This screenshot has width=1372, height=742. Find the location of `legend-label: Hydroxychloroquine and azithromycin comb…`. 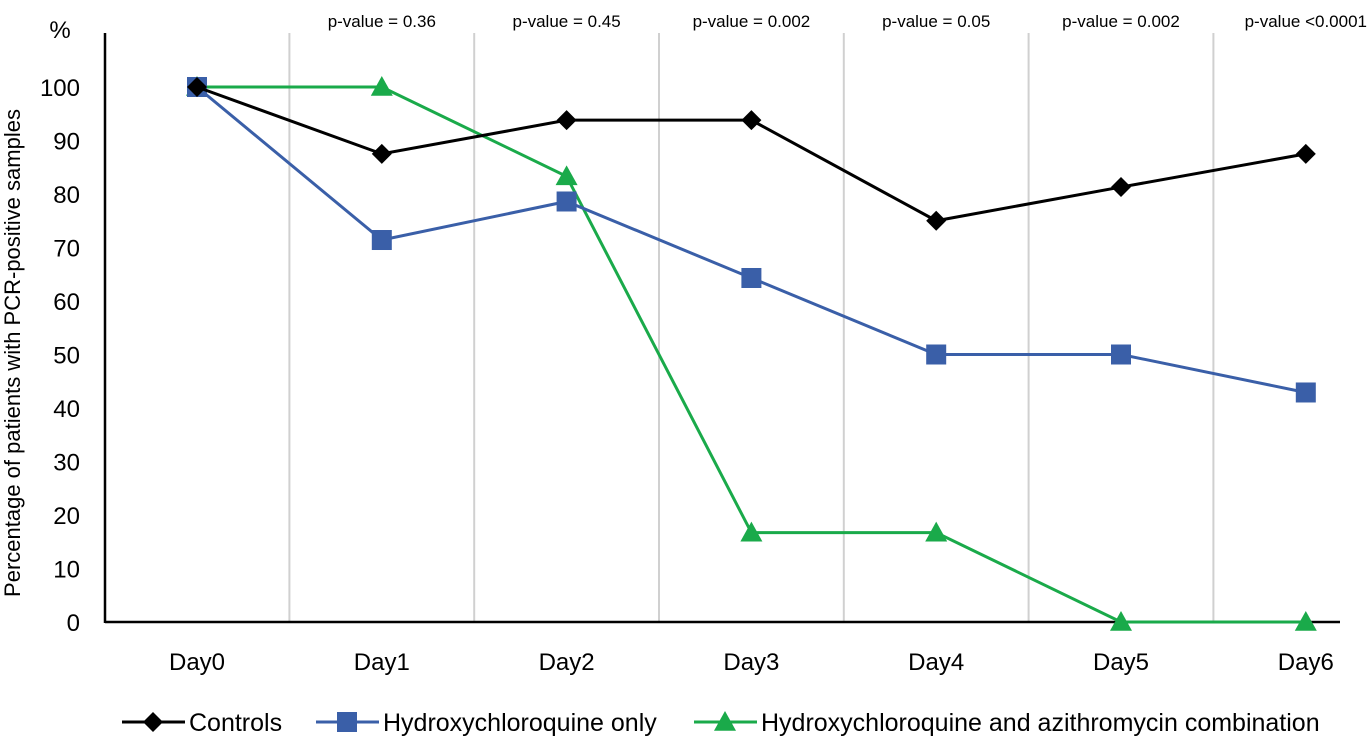

legend-label: Hydroxychloroquine and azithromycin comb… is located at coordinates (1040, 723).